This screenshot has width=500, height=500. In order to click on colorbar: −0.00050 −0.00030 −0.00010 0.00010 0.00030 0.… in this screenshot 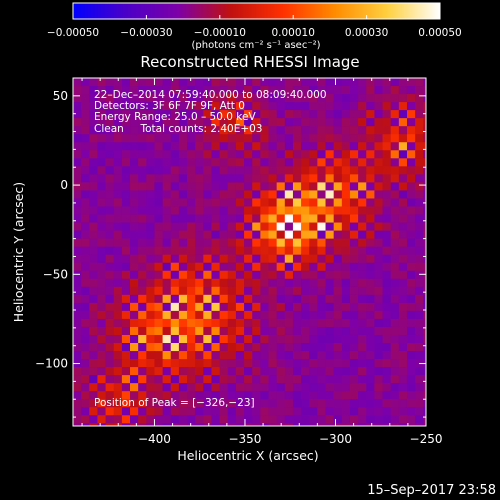, I will do `click(254, 26)`.